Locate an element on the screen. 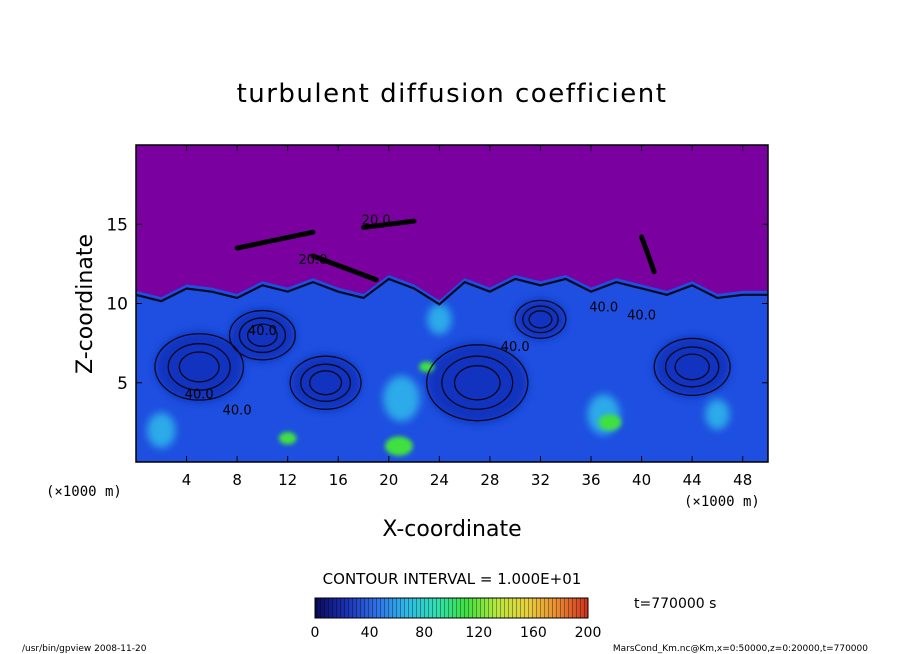  x-tick-label: 4 is located at coordinates (187, 480).